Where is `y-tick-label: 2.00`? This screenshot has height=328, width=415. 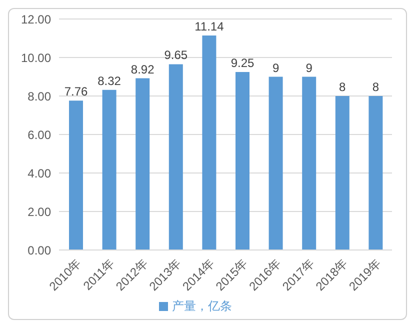
y-tick-label: 2.00 is located at coordinates (40, 211).